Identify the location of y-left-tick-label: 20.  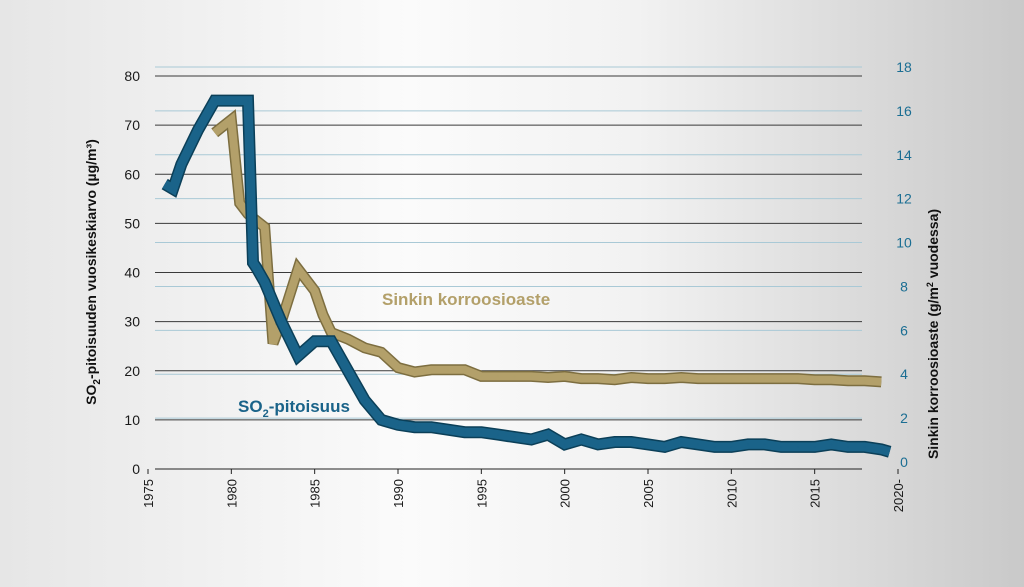
(132, 371).